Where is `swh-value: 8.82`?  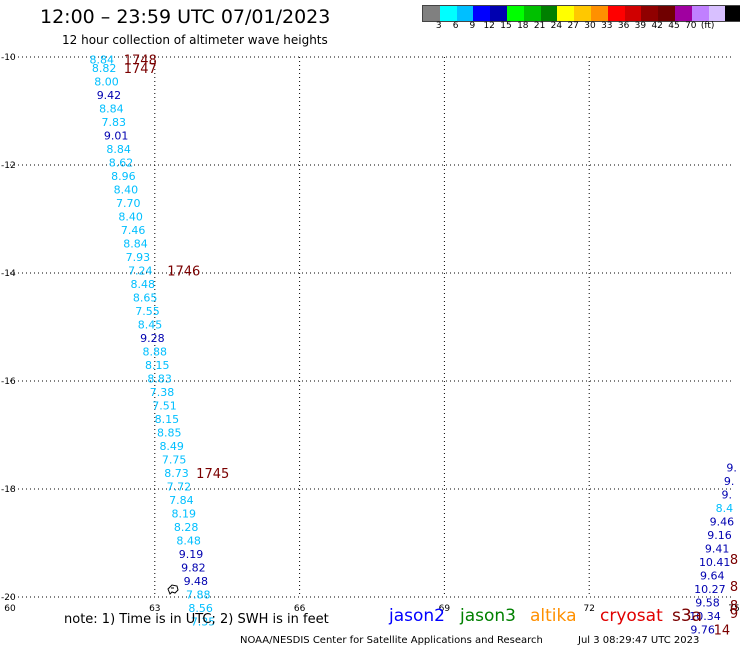
swh-value: 8.82 is located at coordinates (104, 68).